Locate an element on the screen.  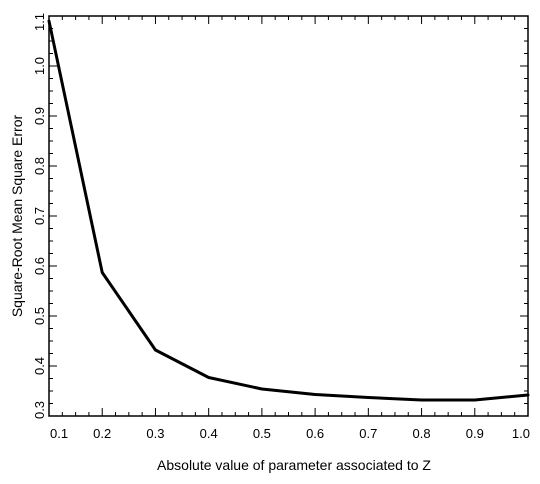
x-tick-label: 0.7 is located at coordinates (368, 433).